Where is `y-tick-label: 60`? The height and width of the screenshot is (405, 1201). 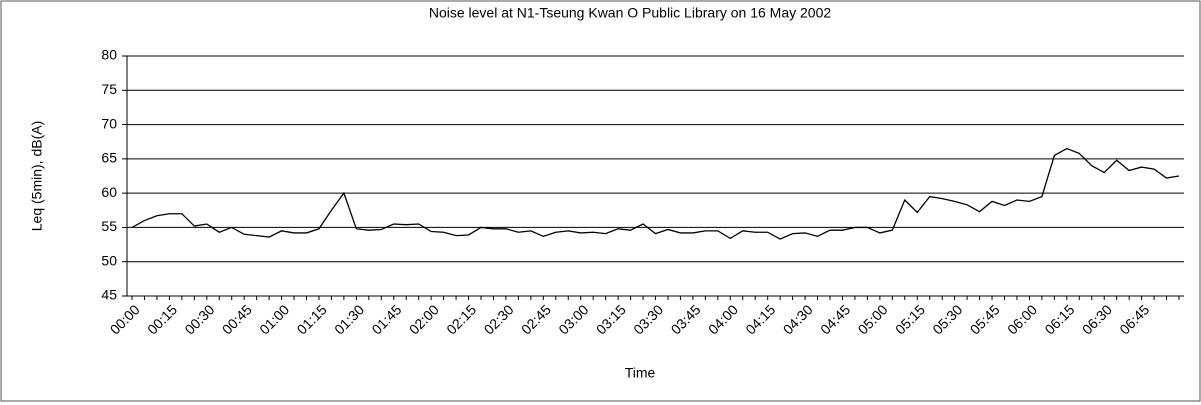
y-tick-label: 60 is located at coordinates (109, 192).